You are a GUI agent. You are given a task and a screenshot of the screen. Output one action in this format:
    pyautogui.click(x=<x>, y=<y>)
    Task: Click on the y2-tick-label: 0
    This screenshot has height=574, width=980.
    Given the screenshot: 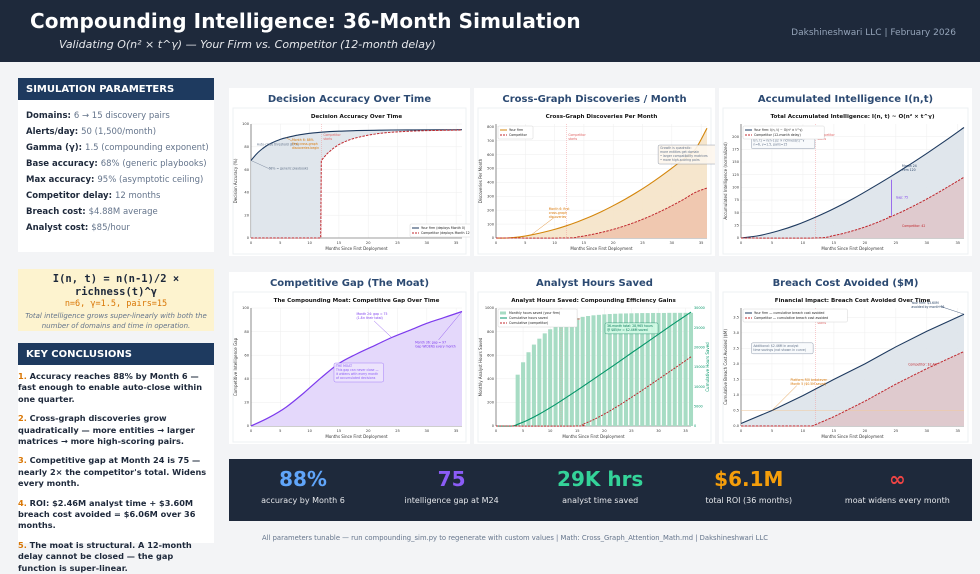 What is the action you would take?
    pyautogui.click(x=695, y=426)
    